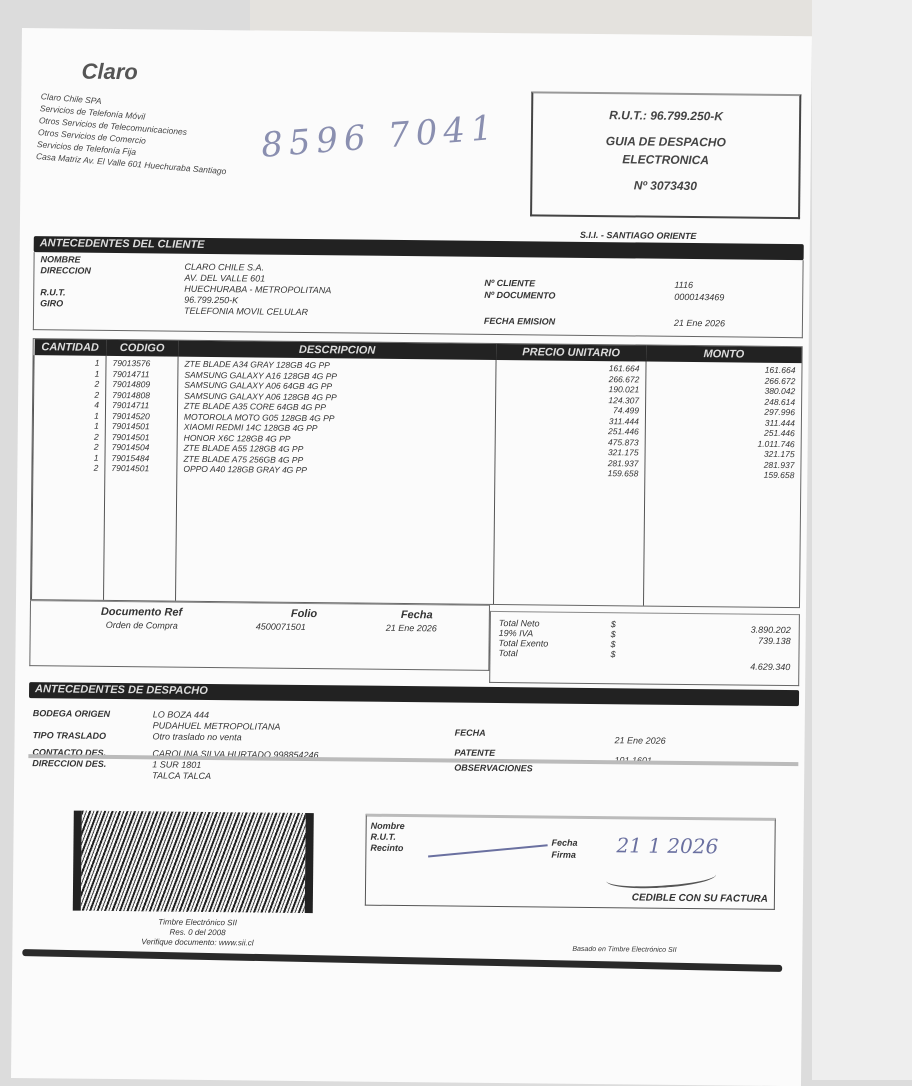  Describe the element at coordinates (779, 475) in the screenshot. I see `item-amount: 159.658` at that location.